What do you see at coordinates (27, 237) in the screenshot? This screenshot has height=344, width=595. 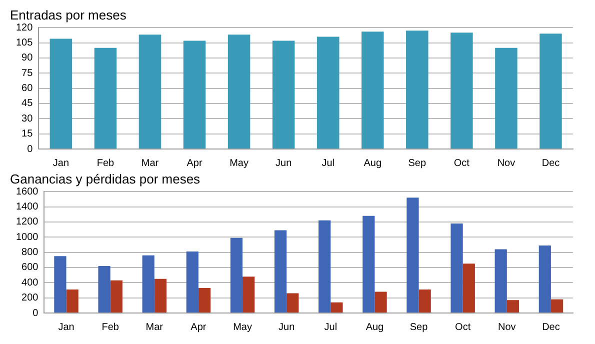 I see `y-tick-label: 1000` at bounding box center [27, 237].